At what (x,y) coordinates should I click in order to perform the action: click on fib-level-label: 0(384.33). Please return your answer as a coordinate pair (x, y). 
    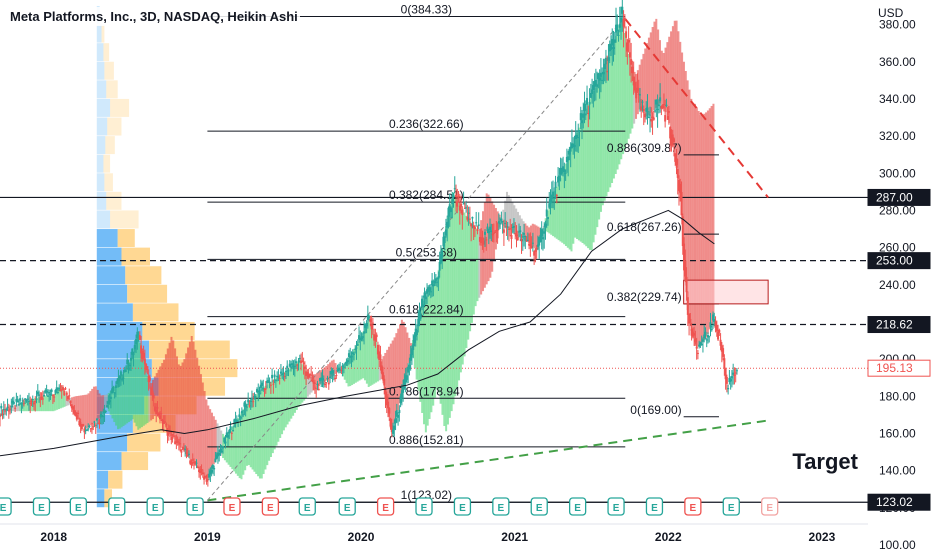
    Looking at the image, I should click on (426, 10).